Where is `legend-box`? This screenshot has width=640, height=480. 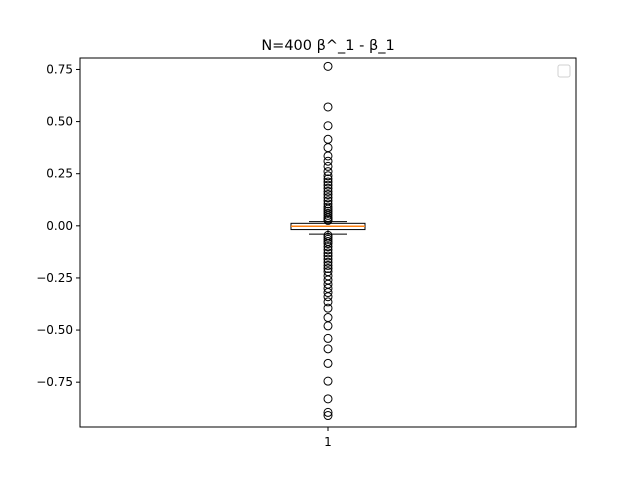 legend-box is located at coordinates (564, 71).